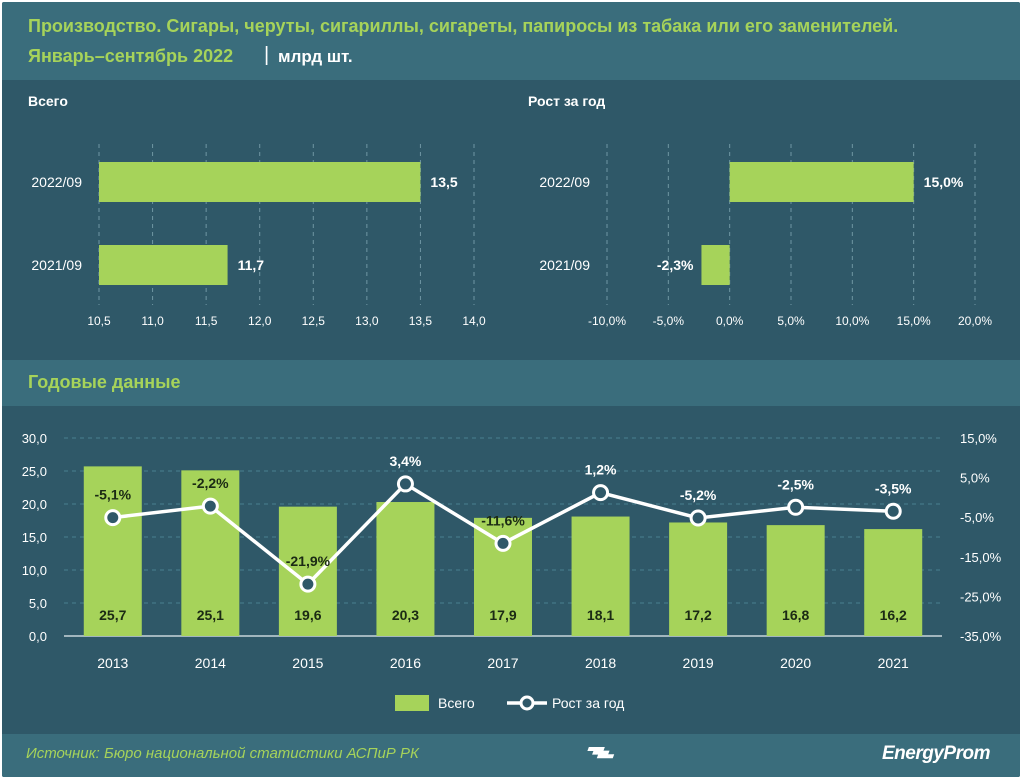  Describe the element at coordinates (730, 321) in the screenshot. I see `x-tick-label: 0,0%` at that location.